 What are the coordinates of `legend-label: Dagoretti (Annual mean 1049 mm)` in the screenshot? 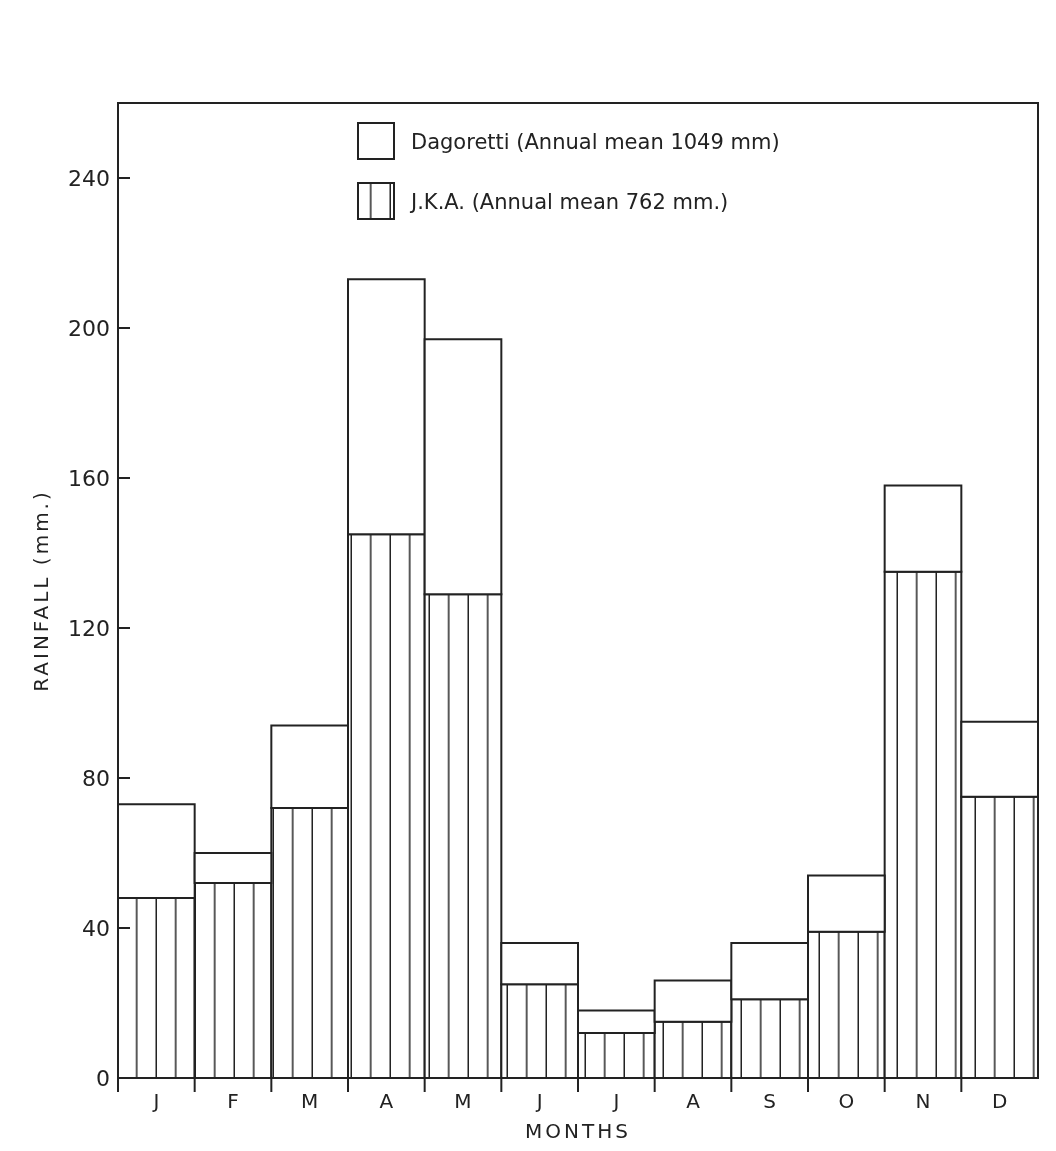 It's located at (595, 142).